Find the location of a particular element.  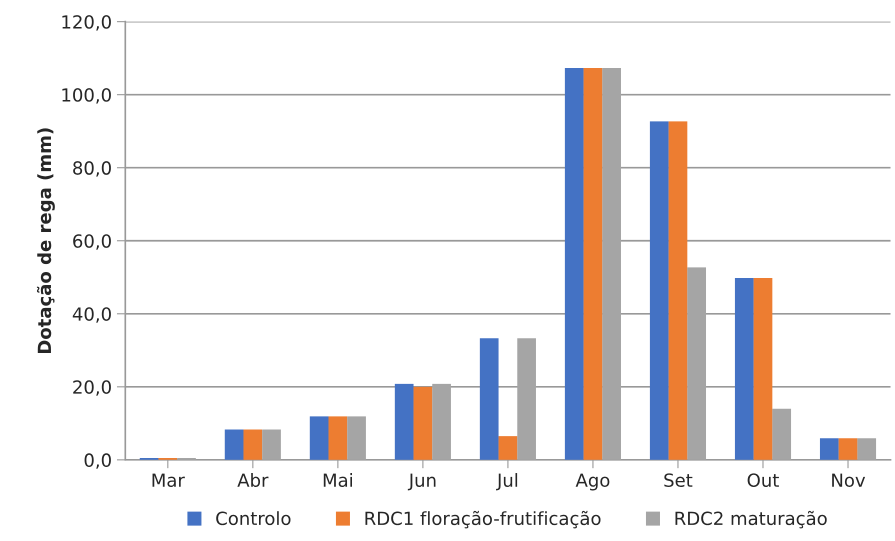

x-tick-label: Ago is located at coordinates (593, 482).